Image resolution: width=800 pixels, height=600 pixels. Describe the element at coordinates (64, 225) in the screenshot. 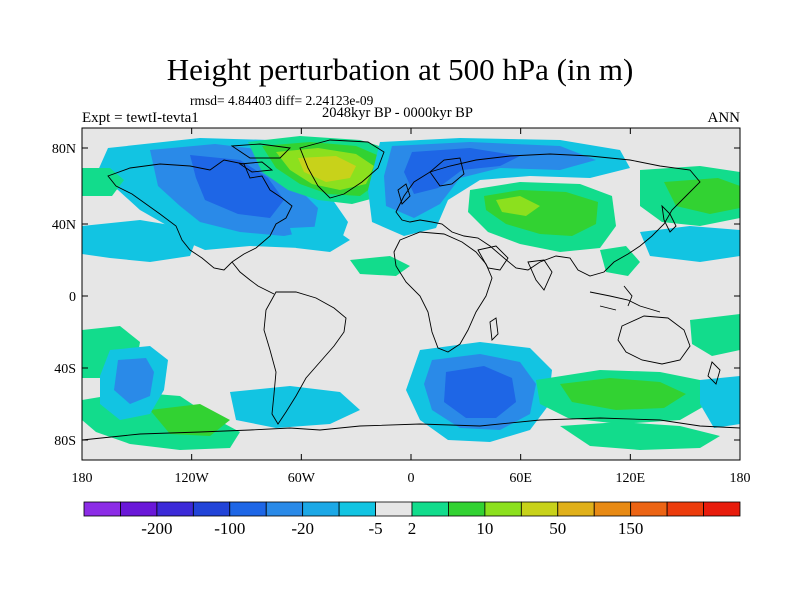

I see `lat-tick-label: 40N` at that location.